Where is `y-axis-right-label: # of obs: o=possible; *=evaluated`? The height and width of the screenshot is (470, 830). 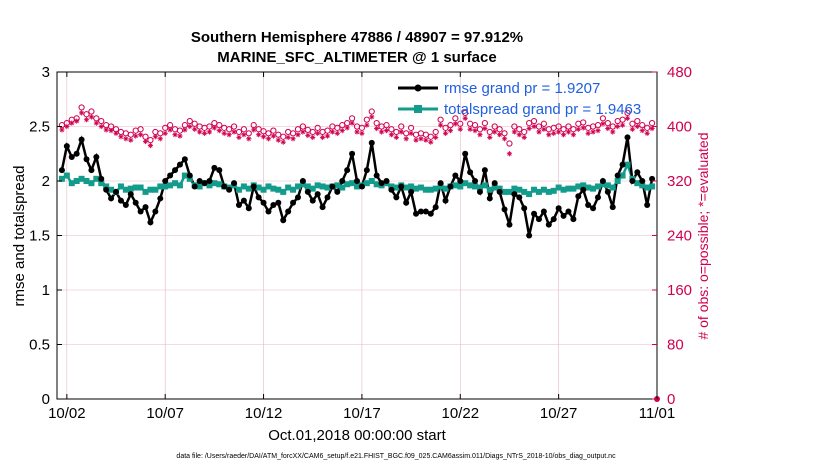
y-axis-right-label: # of obs: o=possible; *=evaluated is located at coordinates (703, 235).